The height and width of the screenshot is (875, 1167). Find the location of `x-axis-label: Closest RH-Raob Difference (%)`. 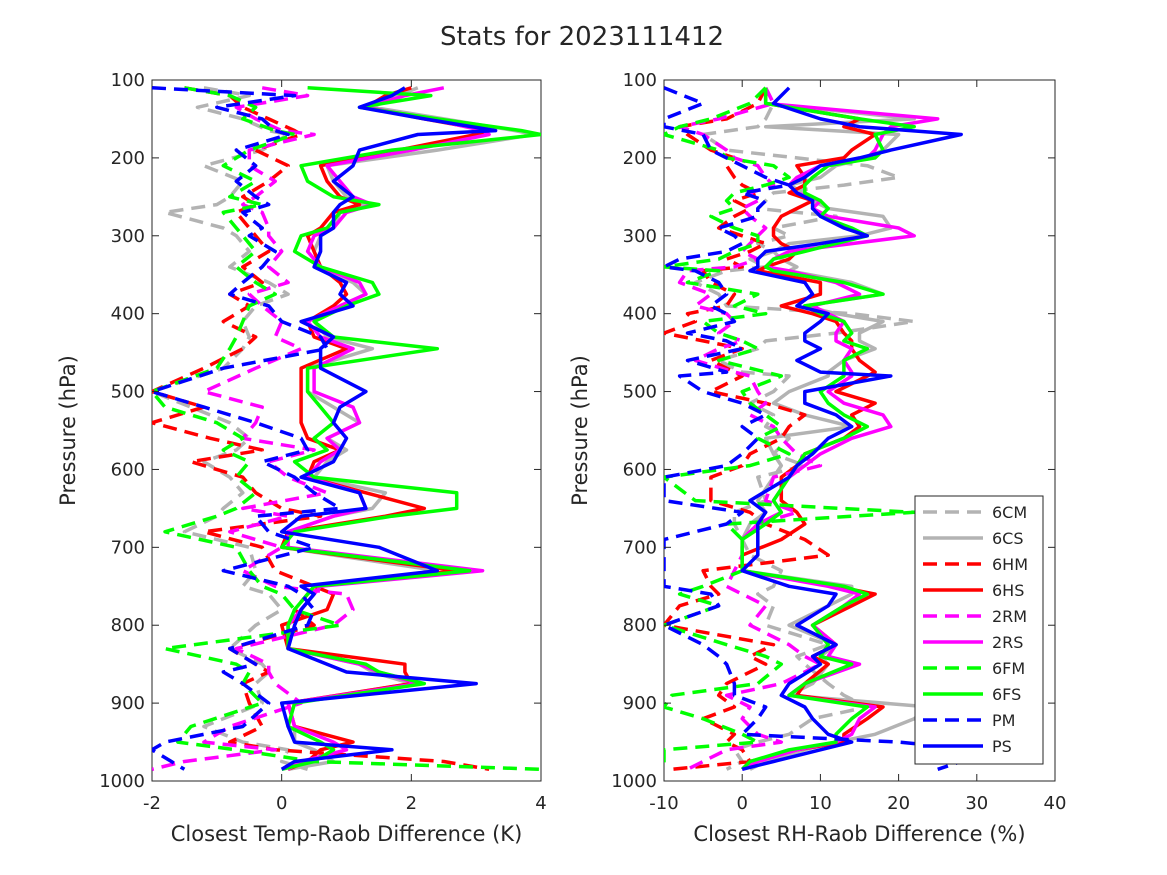

x-axis-label: Closest RH-Raob Difference (%) is located at coordinates (859, 834).